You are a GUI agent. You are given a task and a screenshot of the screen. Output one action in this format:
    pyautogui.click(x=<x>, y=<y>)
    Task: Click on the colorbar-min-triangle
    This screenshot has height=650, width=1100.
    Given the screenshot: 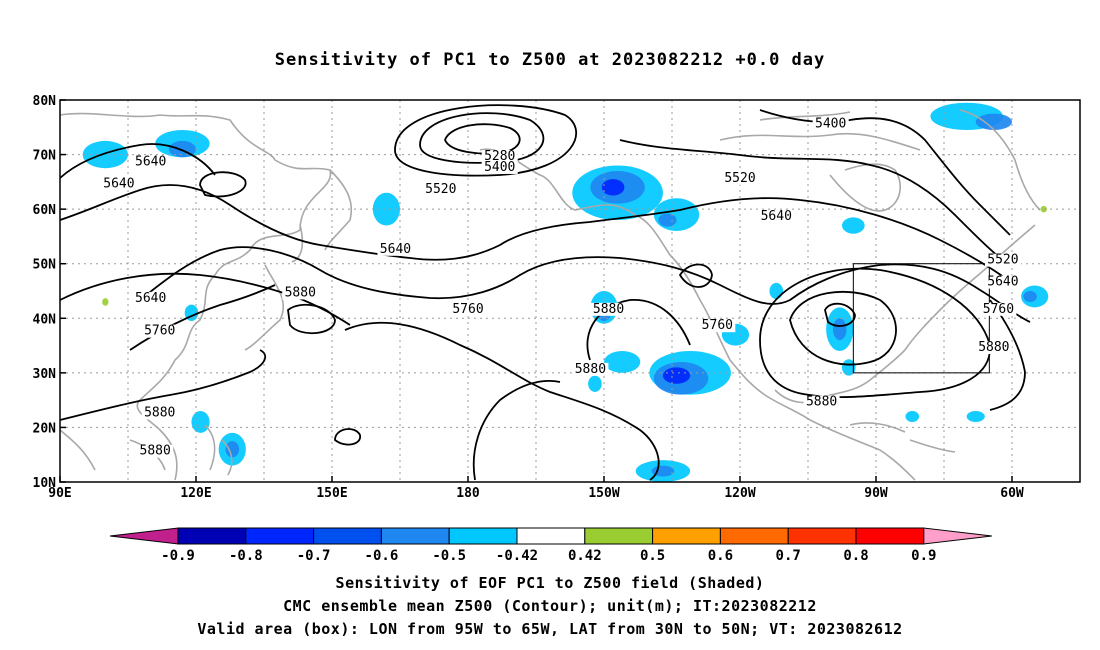 What is the action you would take?
    pyautogui.click(x=144, y=536)
    